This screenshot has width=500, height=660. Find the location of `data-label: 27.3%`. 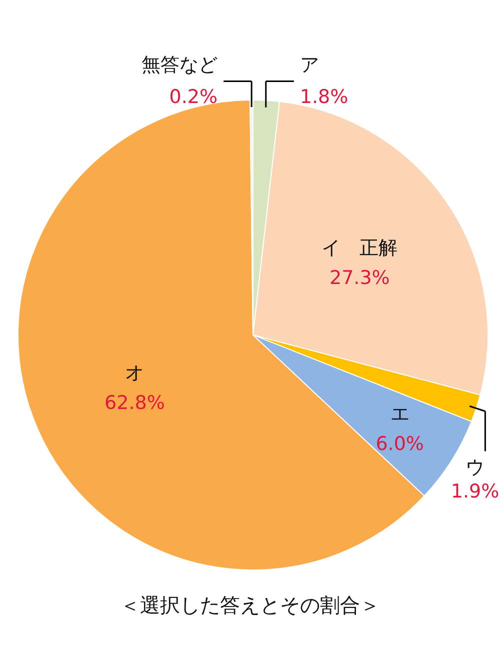

data-label: 27.3% is located at coordinates (359, 278).